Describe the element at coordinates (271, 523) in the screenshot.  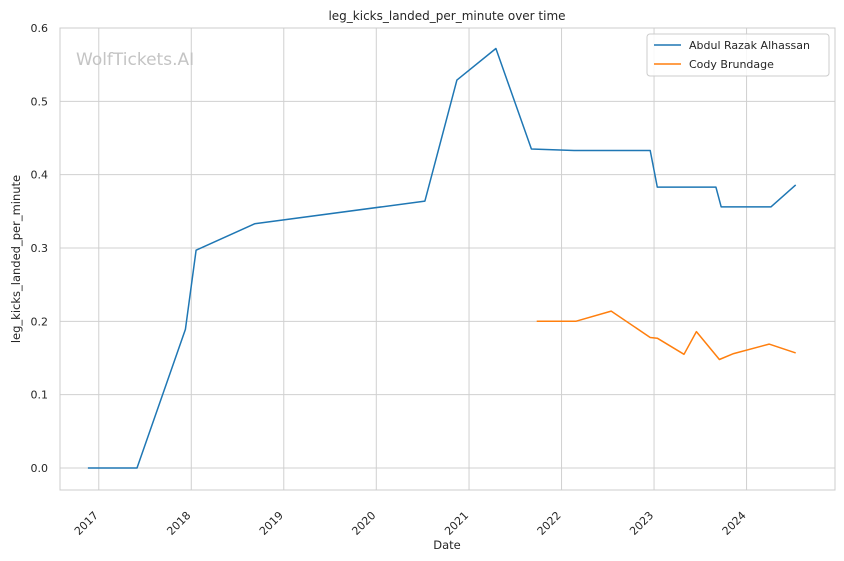
I see `x-tick-label: 2019` at that location.